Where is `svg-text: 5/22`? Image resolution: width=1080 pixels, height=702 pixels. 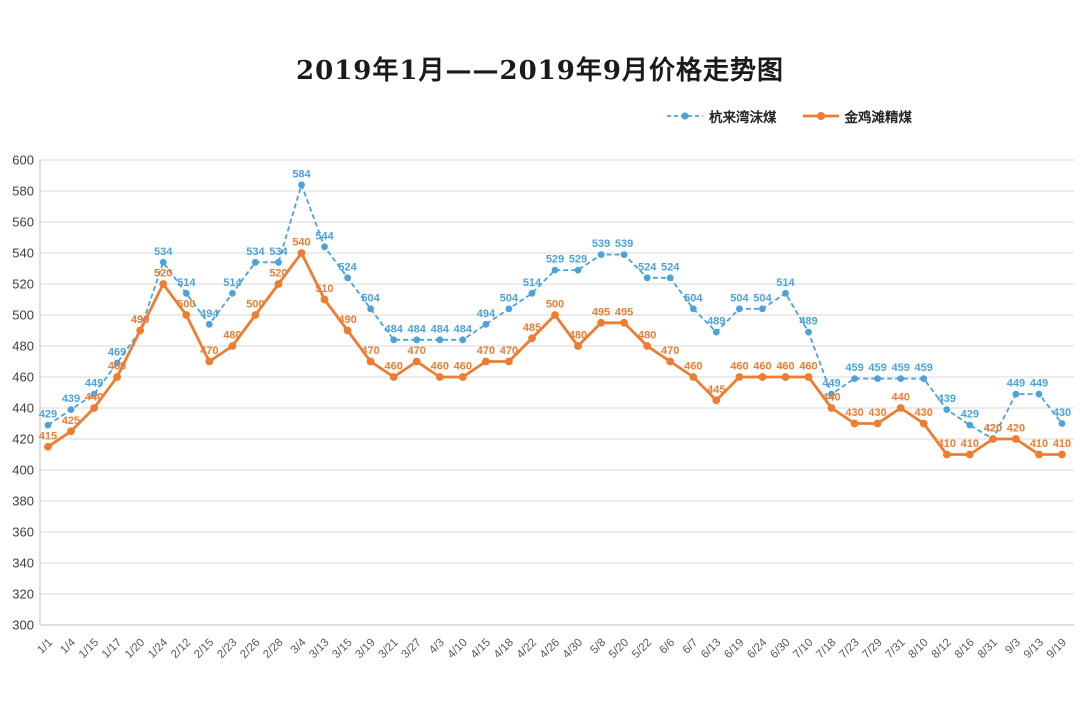
svg-text: 5/22 is located at coordinates (642, 649).